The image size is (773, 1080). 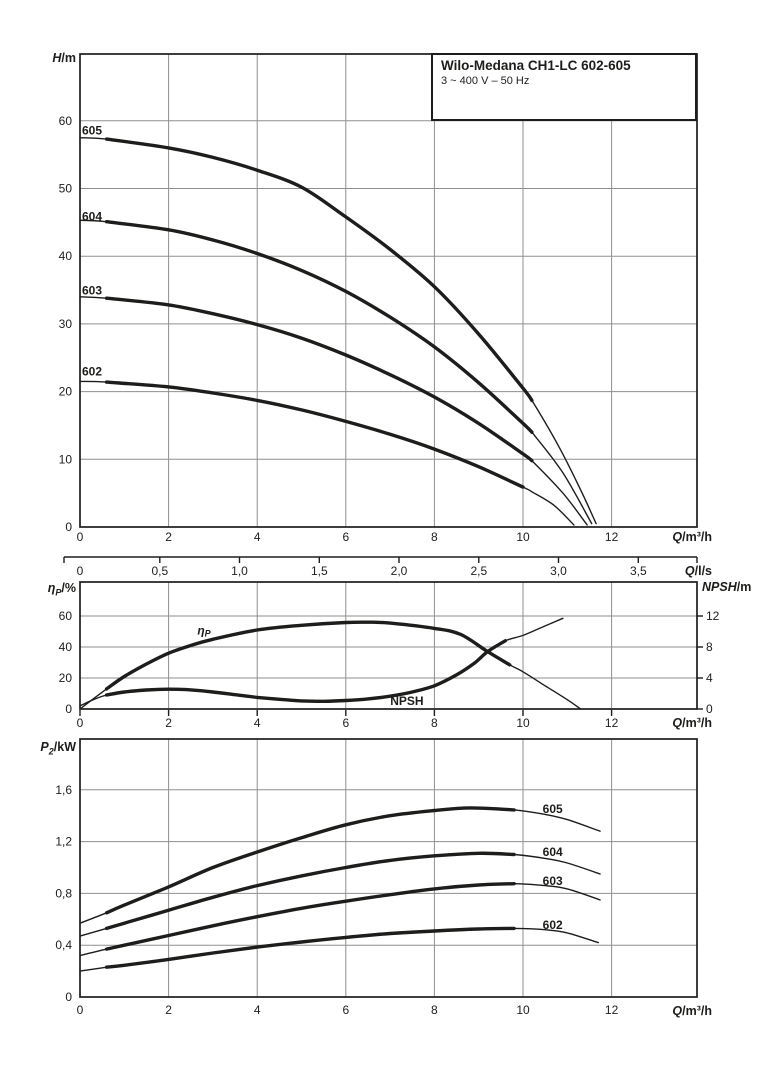 What do you see at coordinates (709, 678) in the screenshot?
I see `y-tick-label-right: 4` at bounding box center [709, 678].